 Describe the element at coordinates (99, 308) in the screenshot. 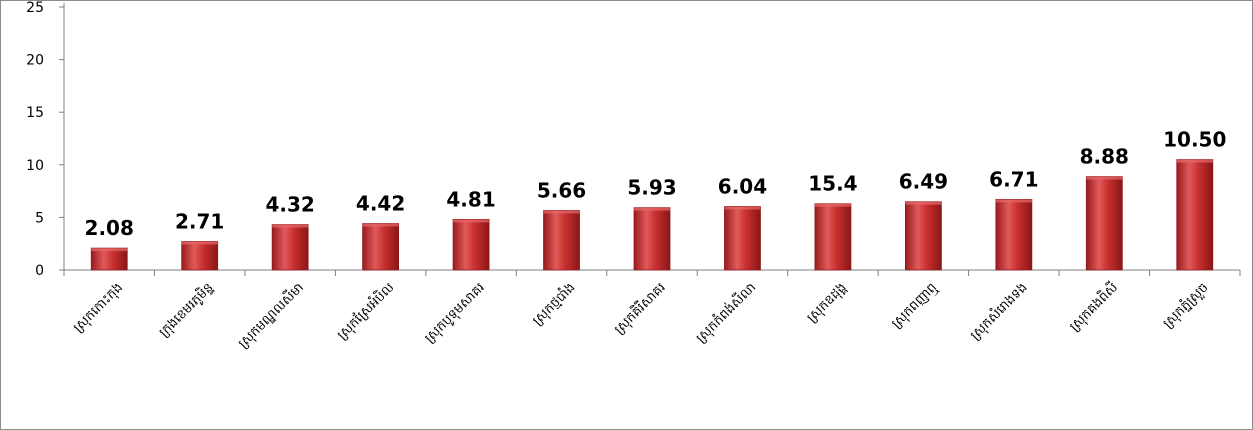

I see `x-tick-label: ស្រុកកោះកុង` at that location.